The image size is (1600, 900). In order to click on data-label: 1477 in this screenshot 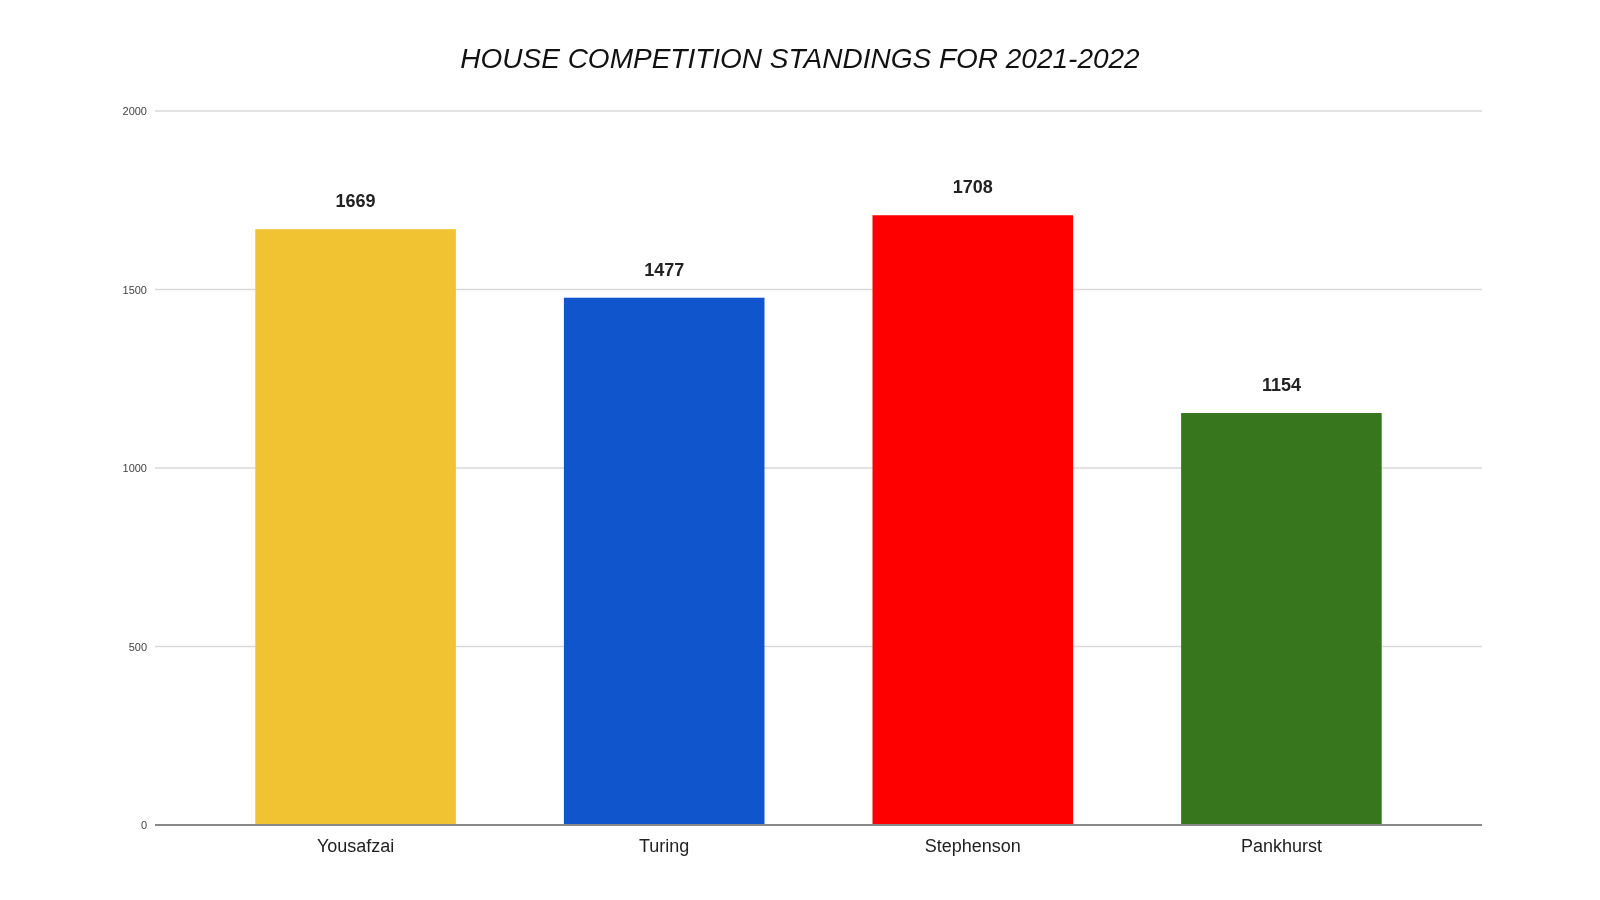, I will do `click(664, 269)`.